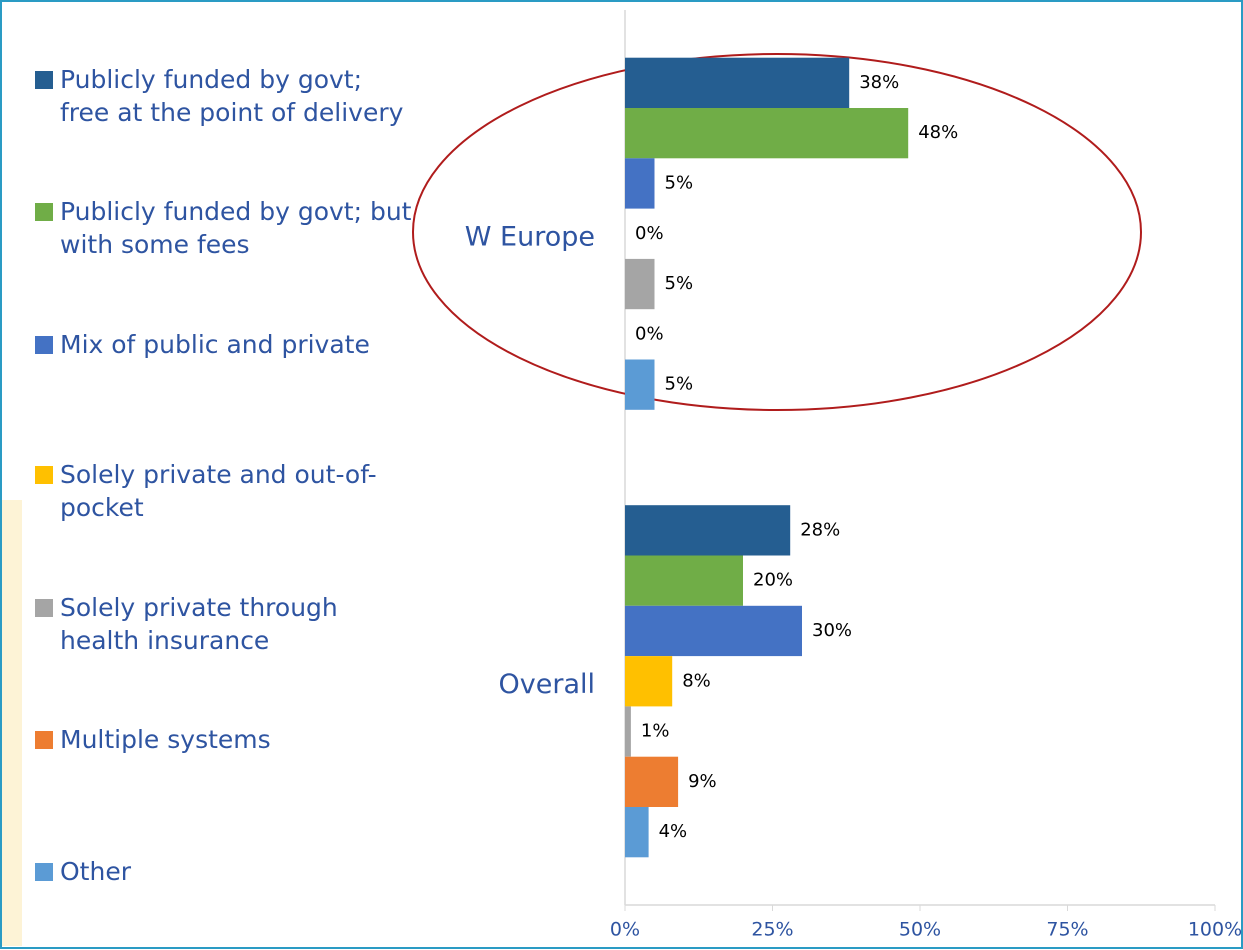 Image resolution: width=1243 pixels, height=950 pixels. Describe the element at coordinates (938, 132) in the screenshot. I see `value-label: 48%` at that location.